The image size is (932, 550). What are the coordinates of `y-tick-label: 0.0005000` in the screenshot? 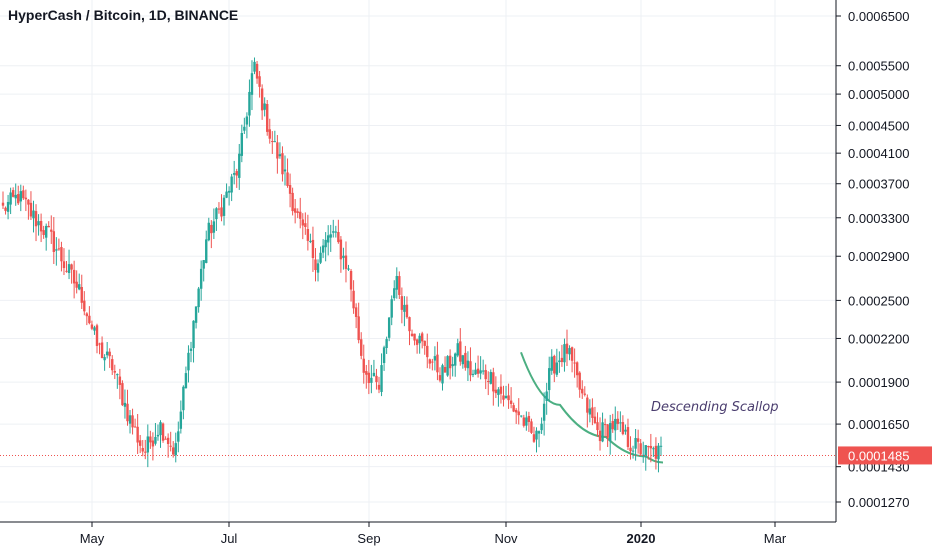 It's located at (878, 94).